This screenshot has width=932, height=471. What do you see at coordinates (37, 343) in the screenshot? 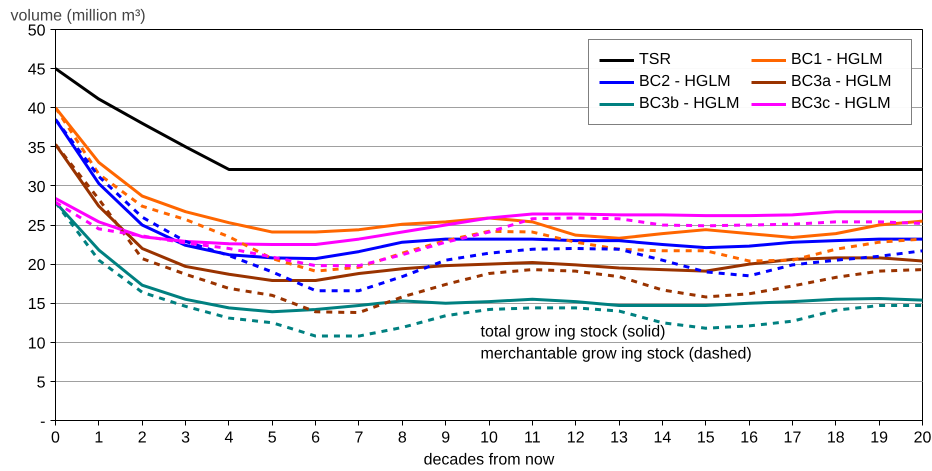
I see `y-tick-label: 10` at bounding box center [37, 343].